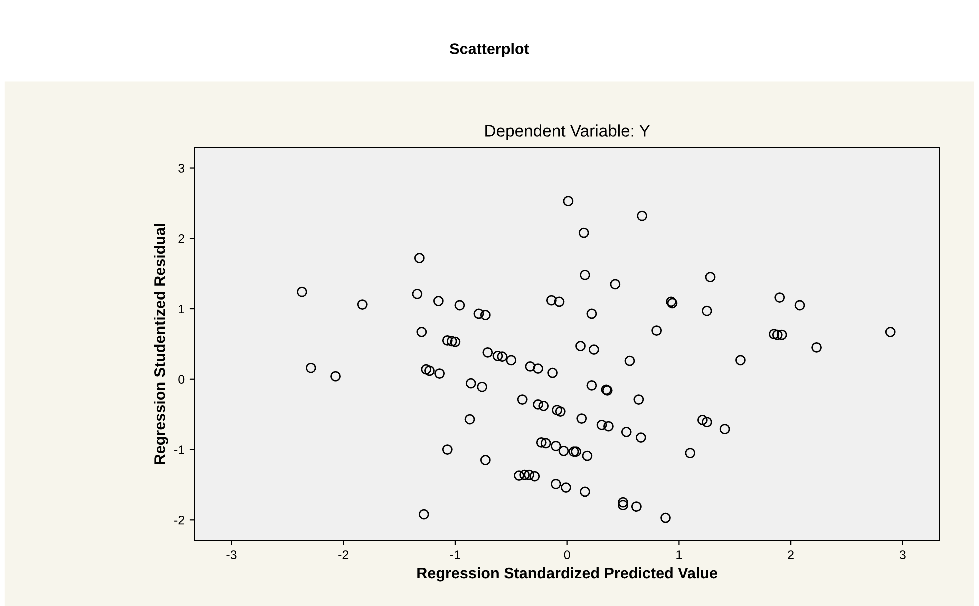  What do you see at coordinates (455, 555) in the screenshot?
I see `x-tick-label: -1` at bounding box center [455, 555].